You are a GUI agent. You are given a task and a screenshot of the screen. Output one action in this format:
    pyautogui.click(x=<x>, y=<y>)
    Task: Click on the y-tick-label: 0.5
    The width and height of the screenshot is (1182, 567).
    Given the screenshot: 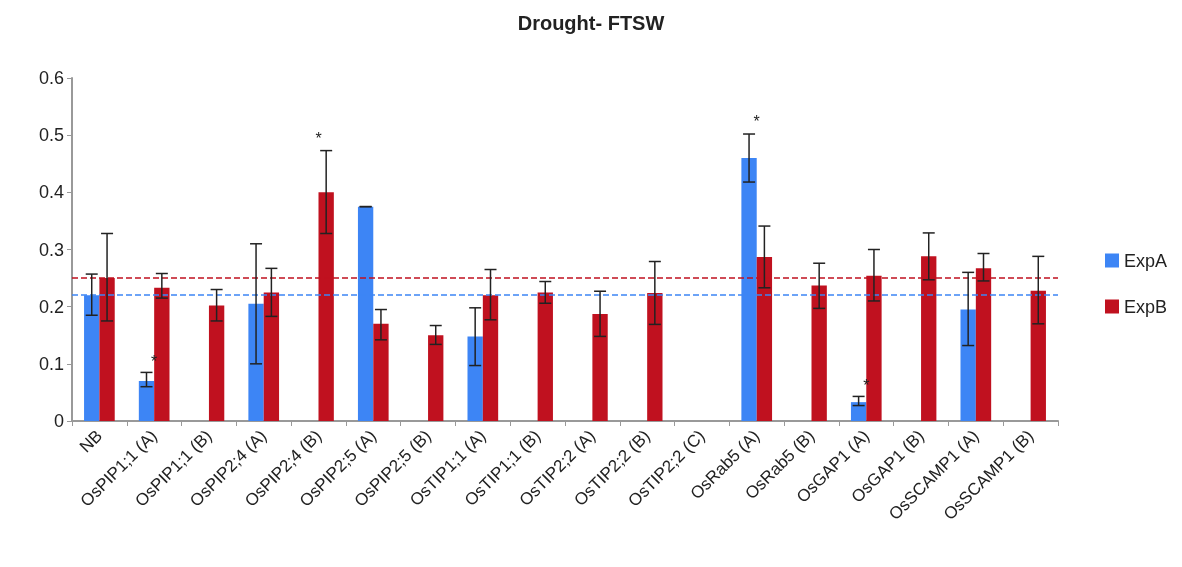 What is the action you would take?
    pyautogui.click(x=51, y=135)
    